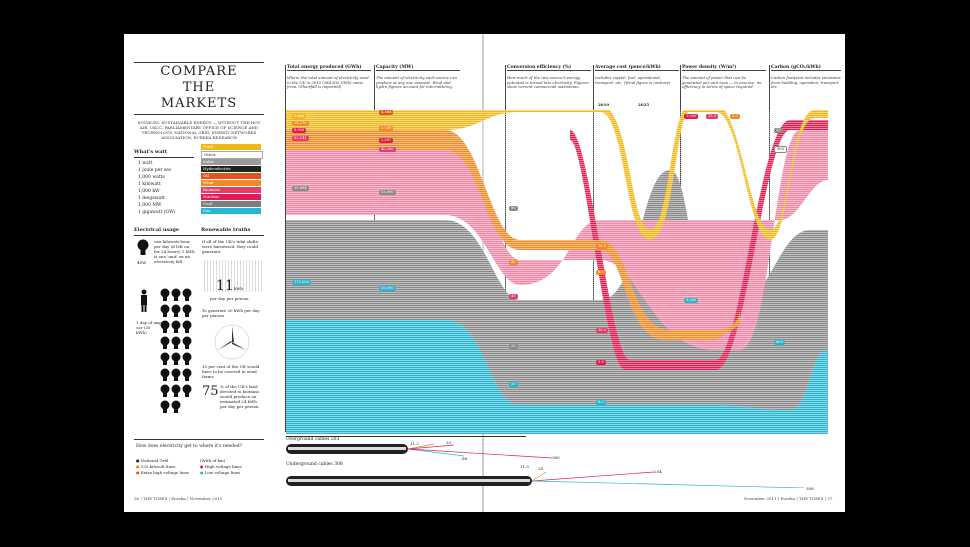  Describe the element at coordinates (314, 464) in the screenshot. I see `underground-label: Underground cables 308` at that location.